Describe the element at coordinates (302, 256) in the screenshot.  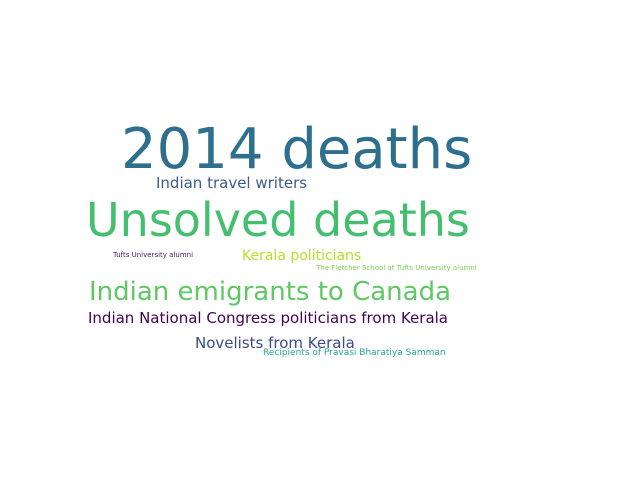
I see `cloud-word-kerala-politicians: Kerala politicians` at that location.